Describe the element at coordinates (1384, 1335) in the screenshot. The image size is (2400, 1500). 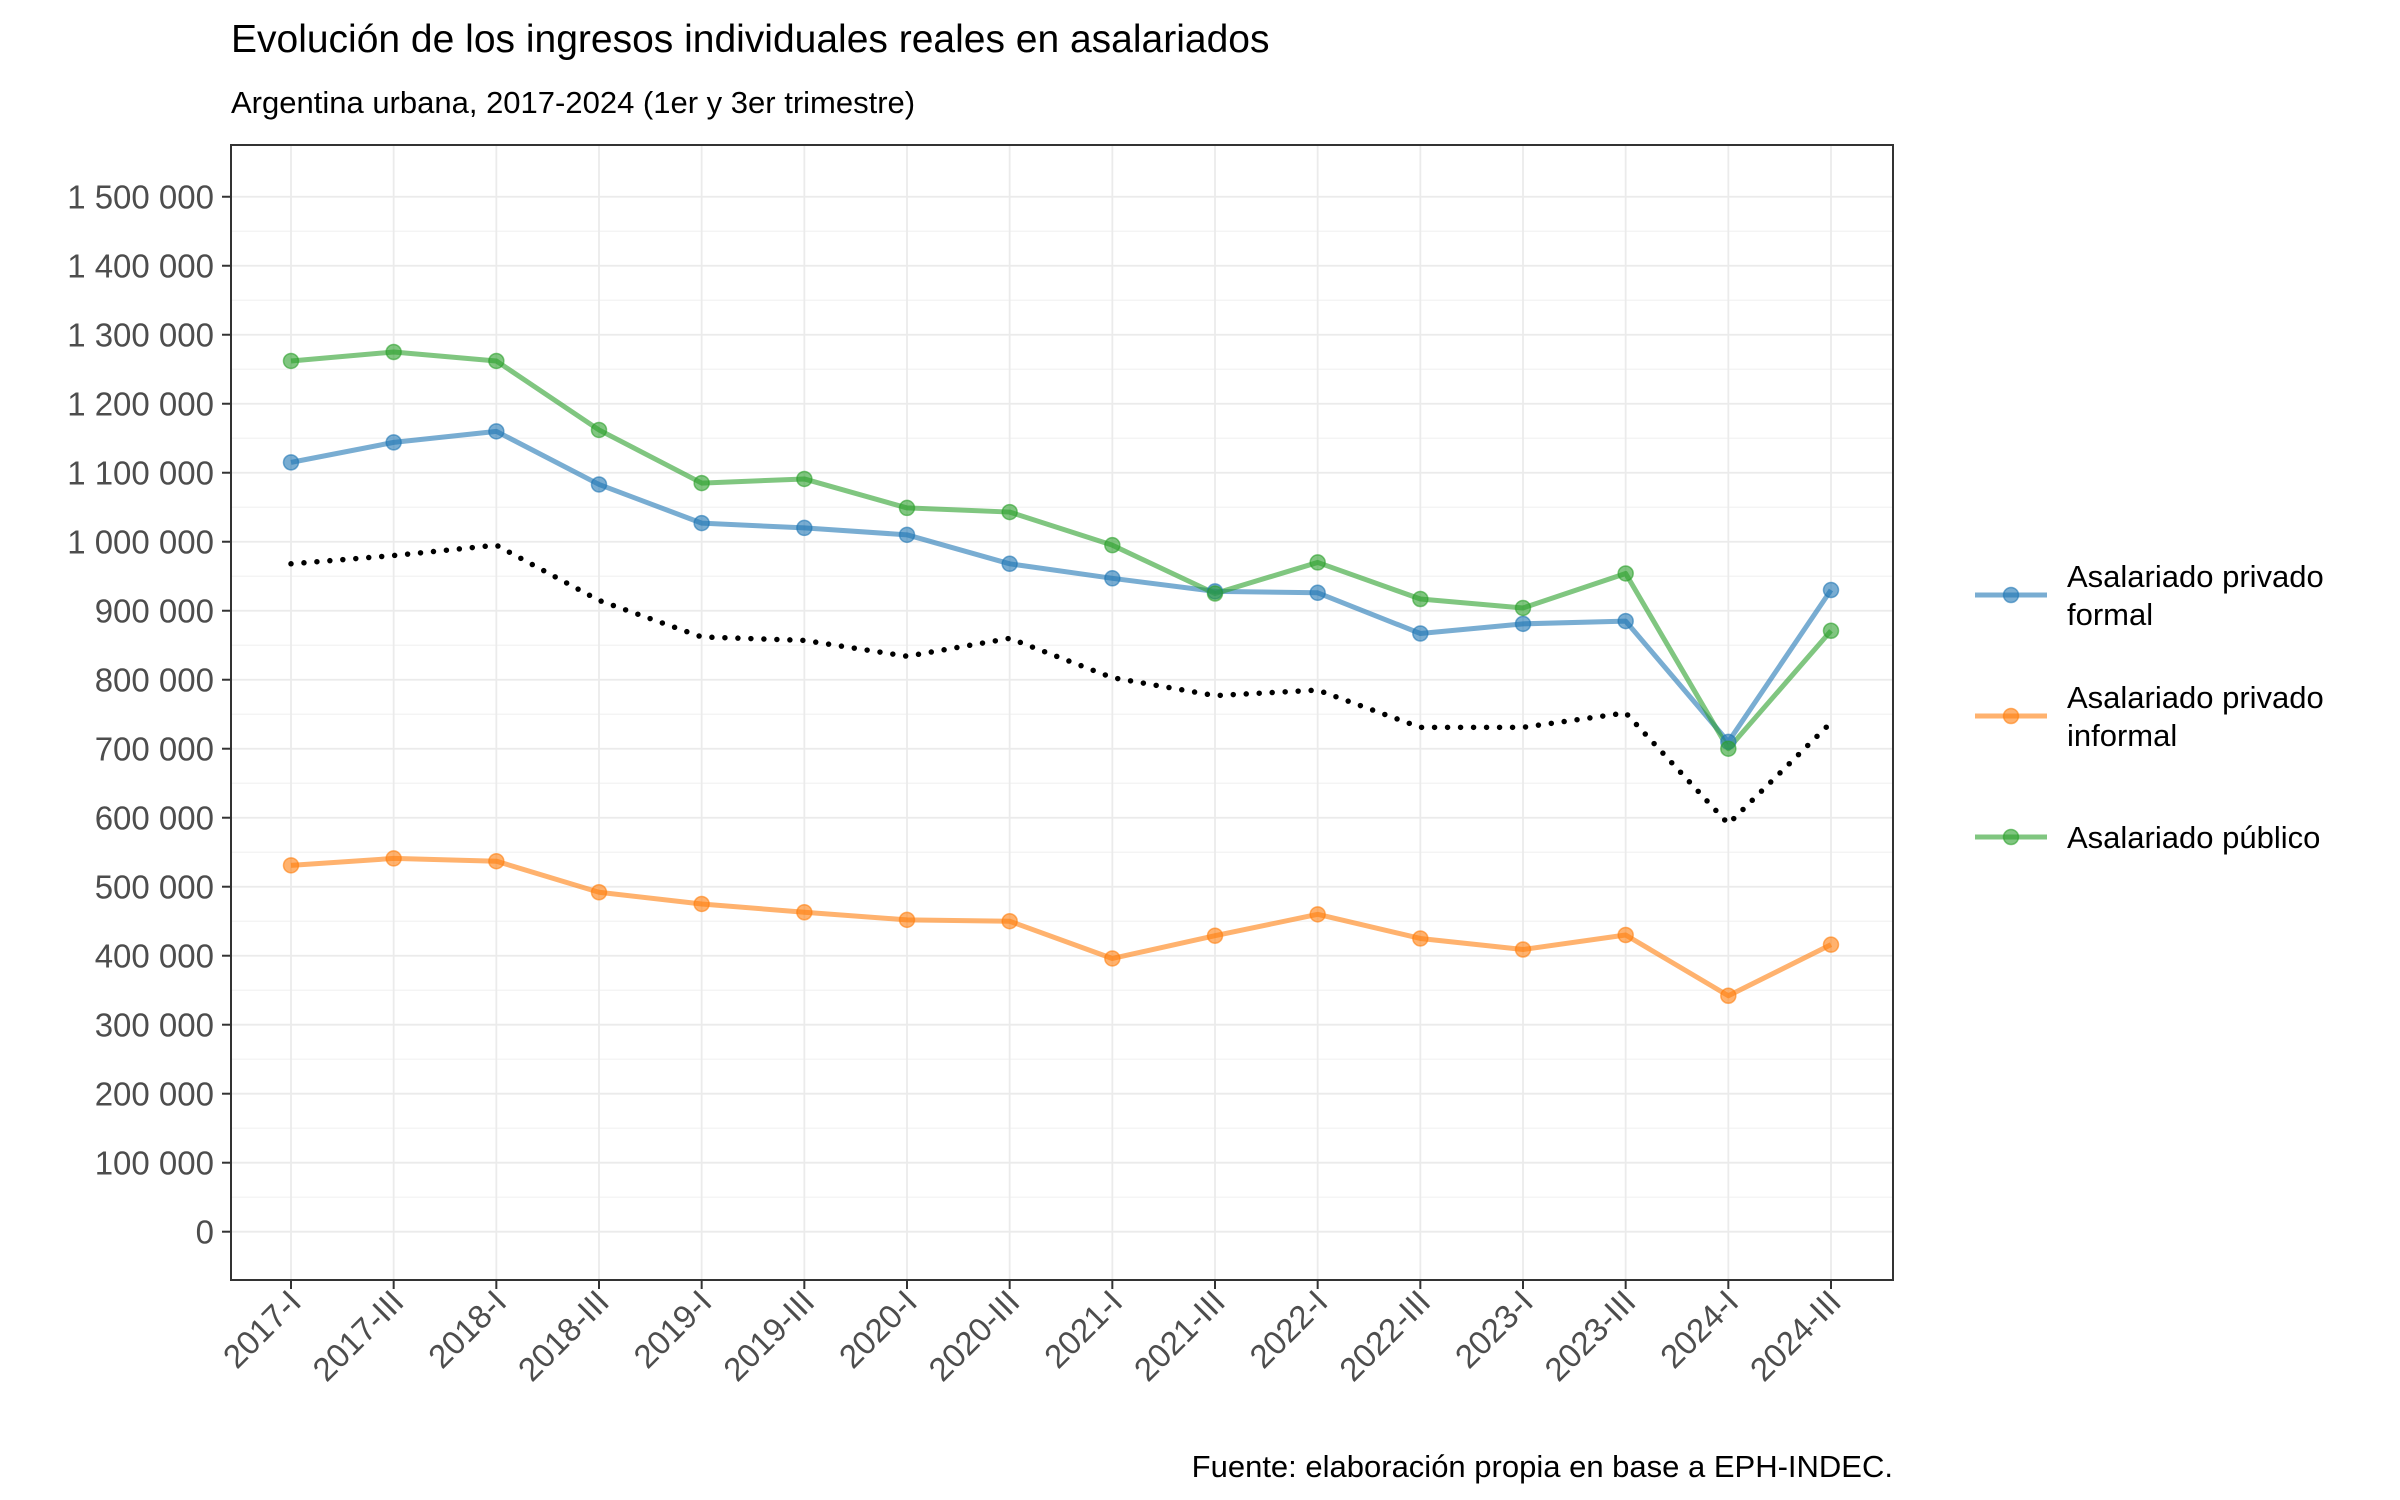
I see `x-tick-label: 2022-III` at that location.